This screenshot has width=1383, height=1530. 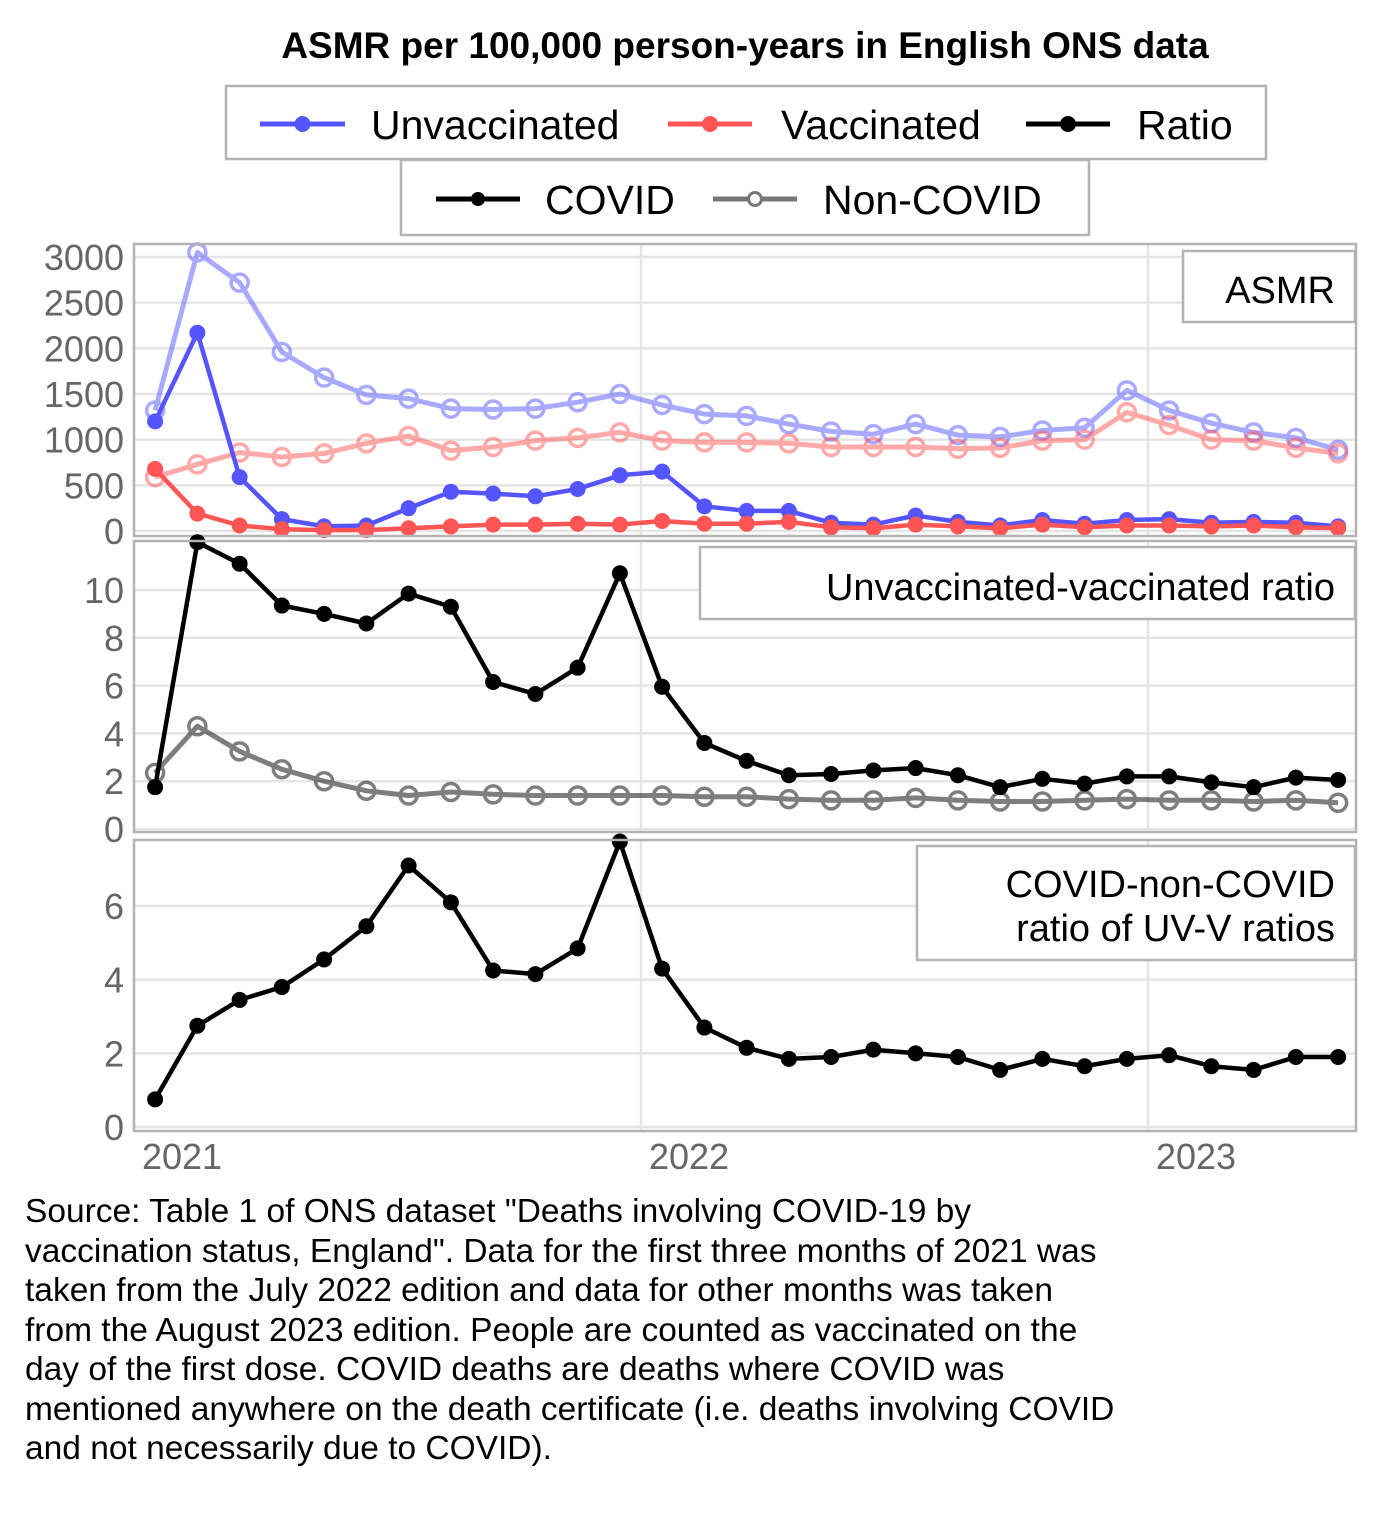 I want to click on y-tick-label: 2000, so click(x=84, y=348).